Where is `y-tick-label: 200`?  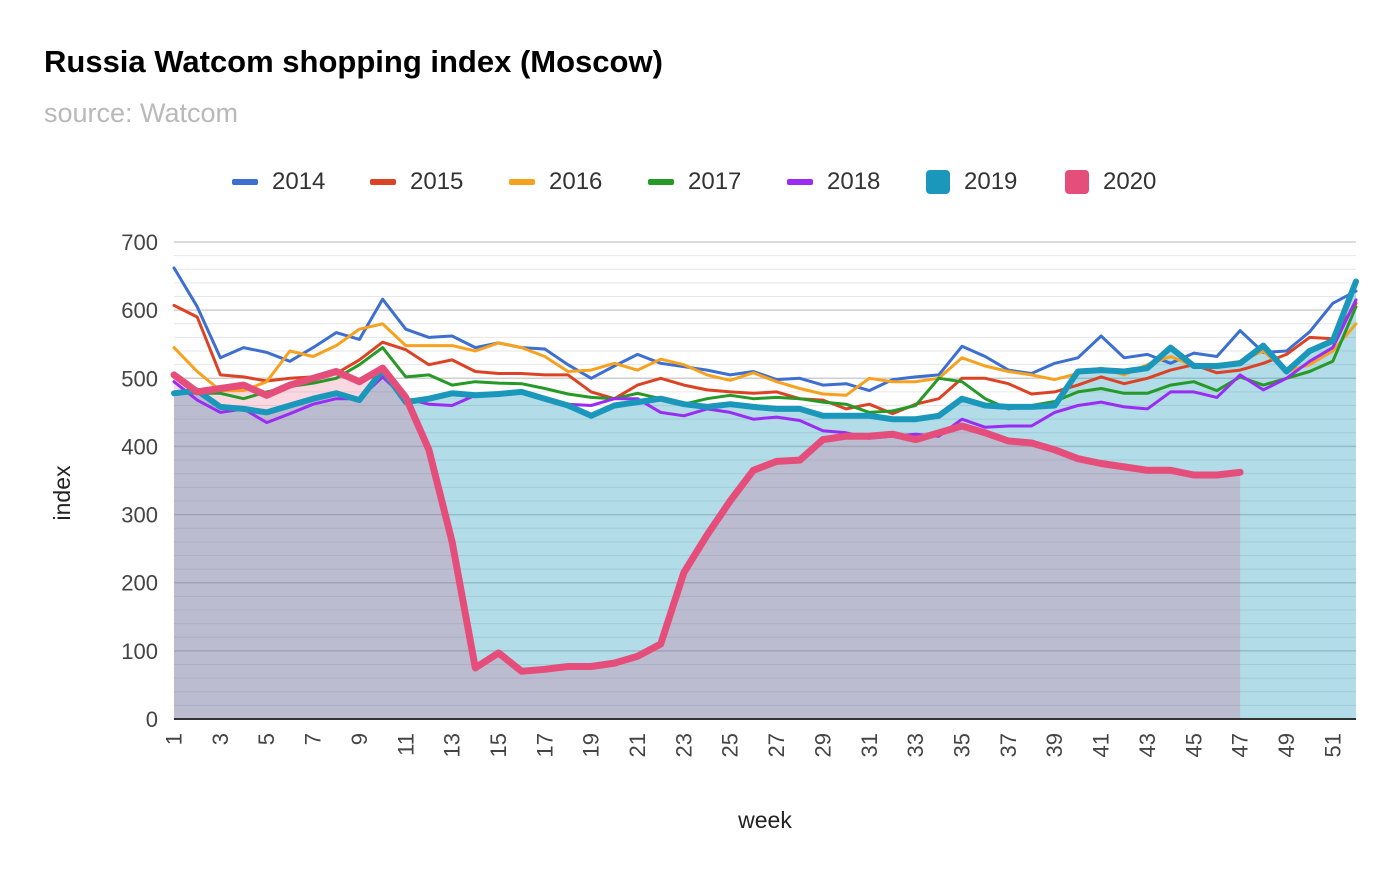 y-tick-label: 200 is located at coordinates (139, 583).